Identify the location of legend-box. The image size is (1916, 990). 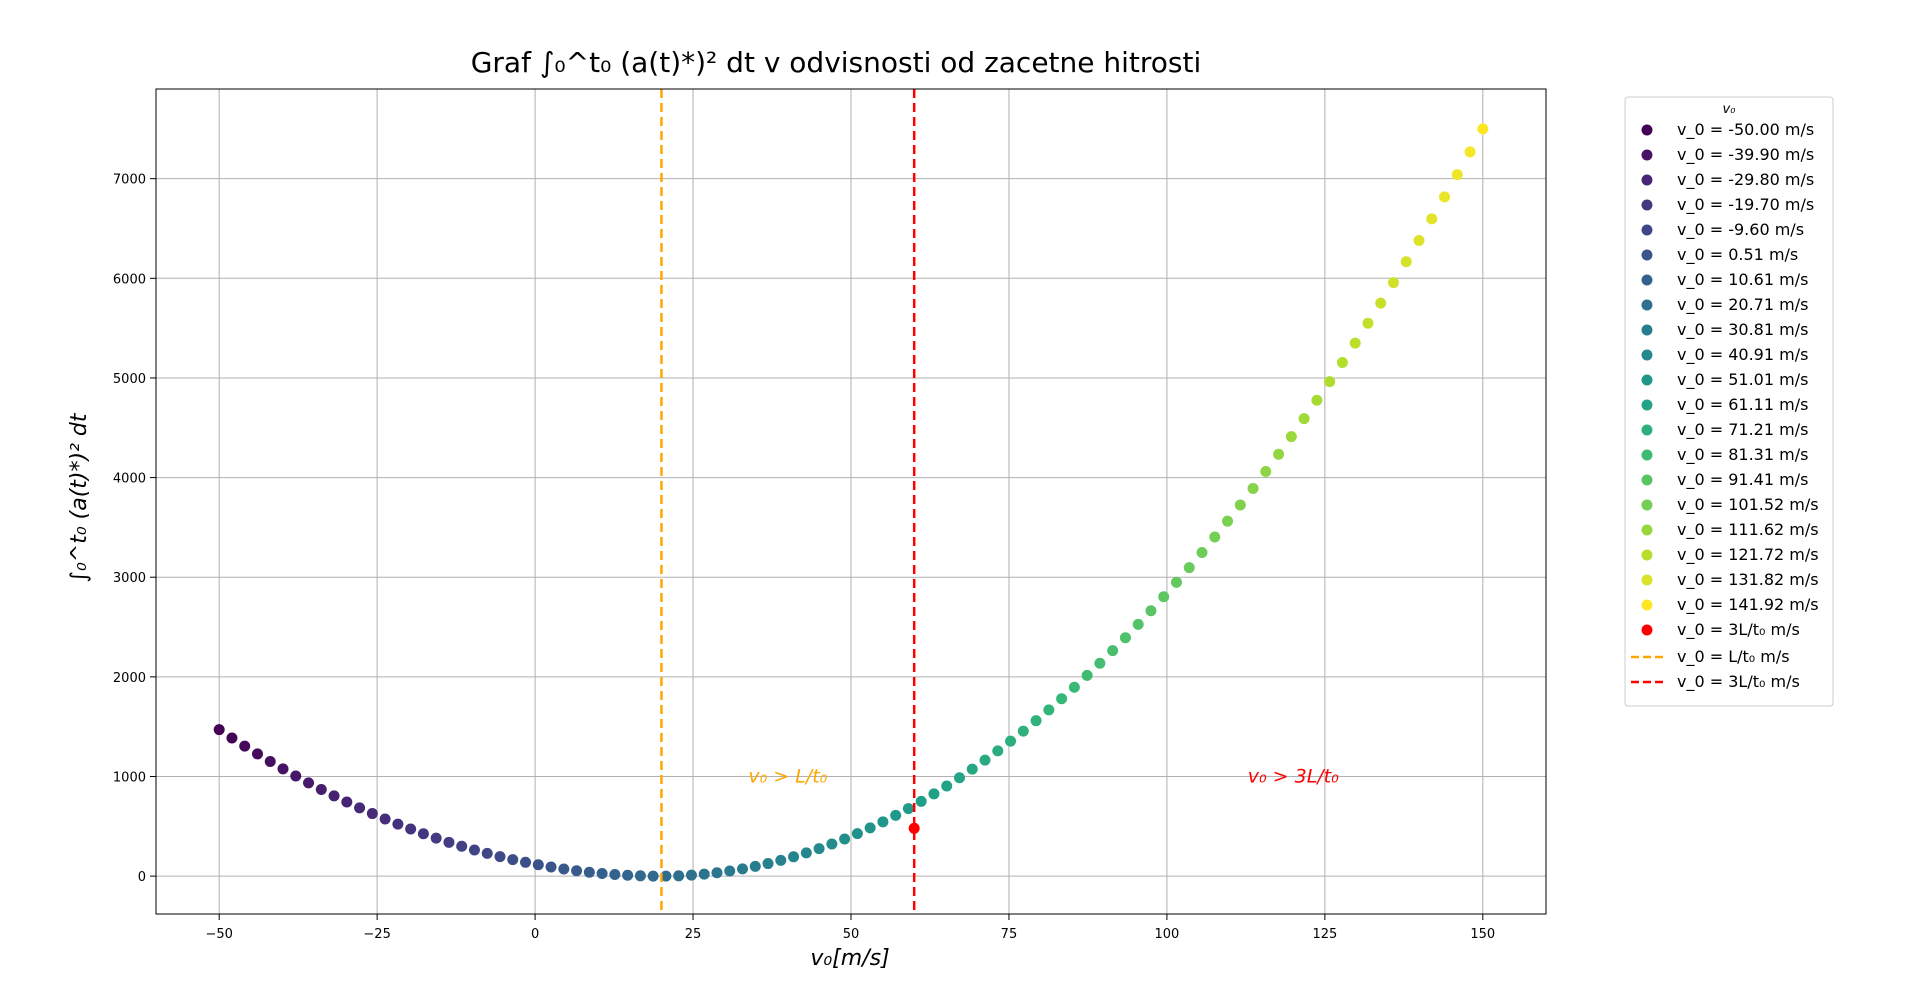
(1729, 401).